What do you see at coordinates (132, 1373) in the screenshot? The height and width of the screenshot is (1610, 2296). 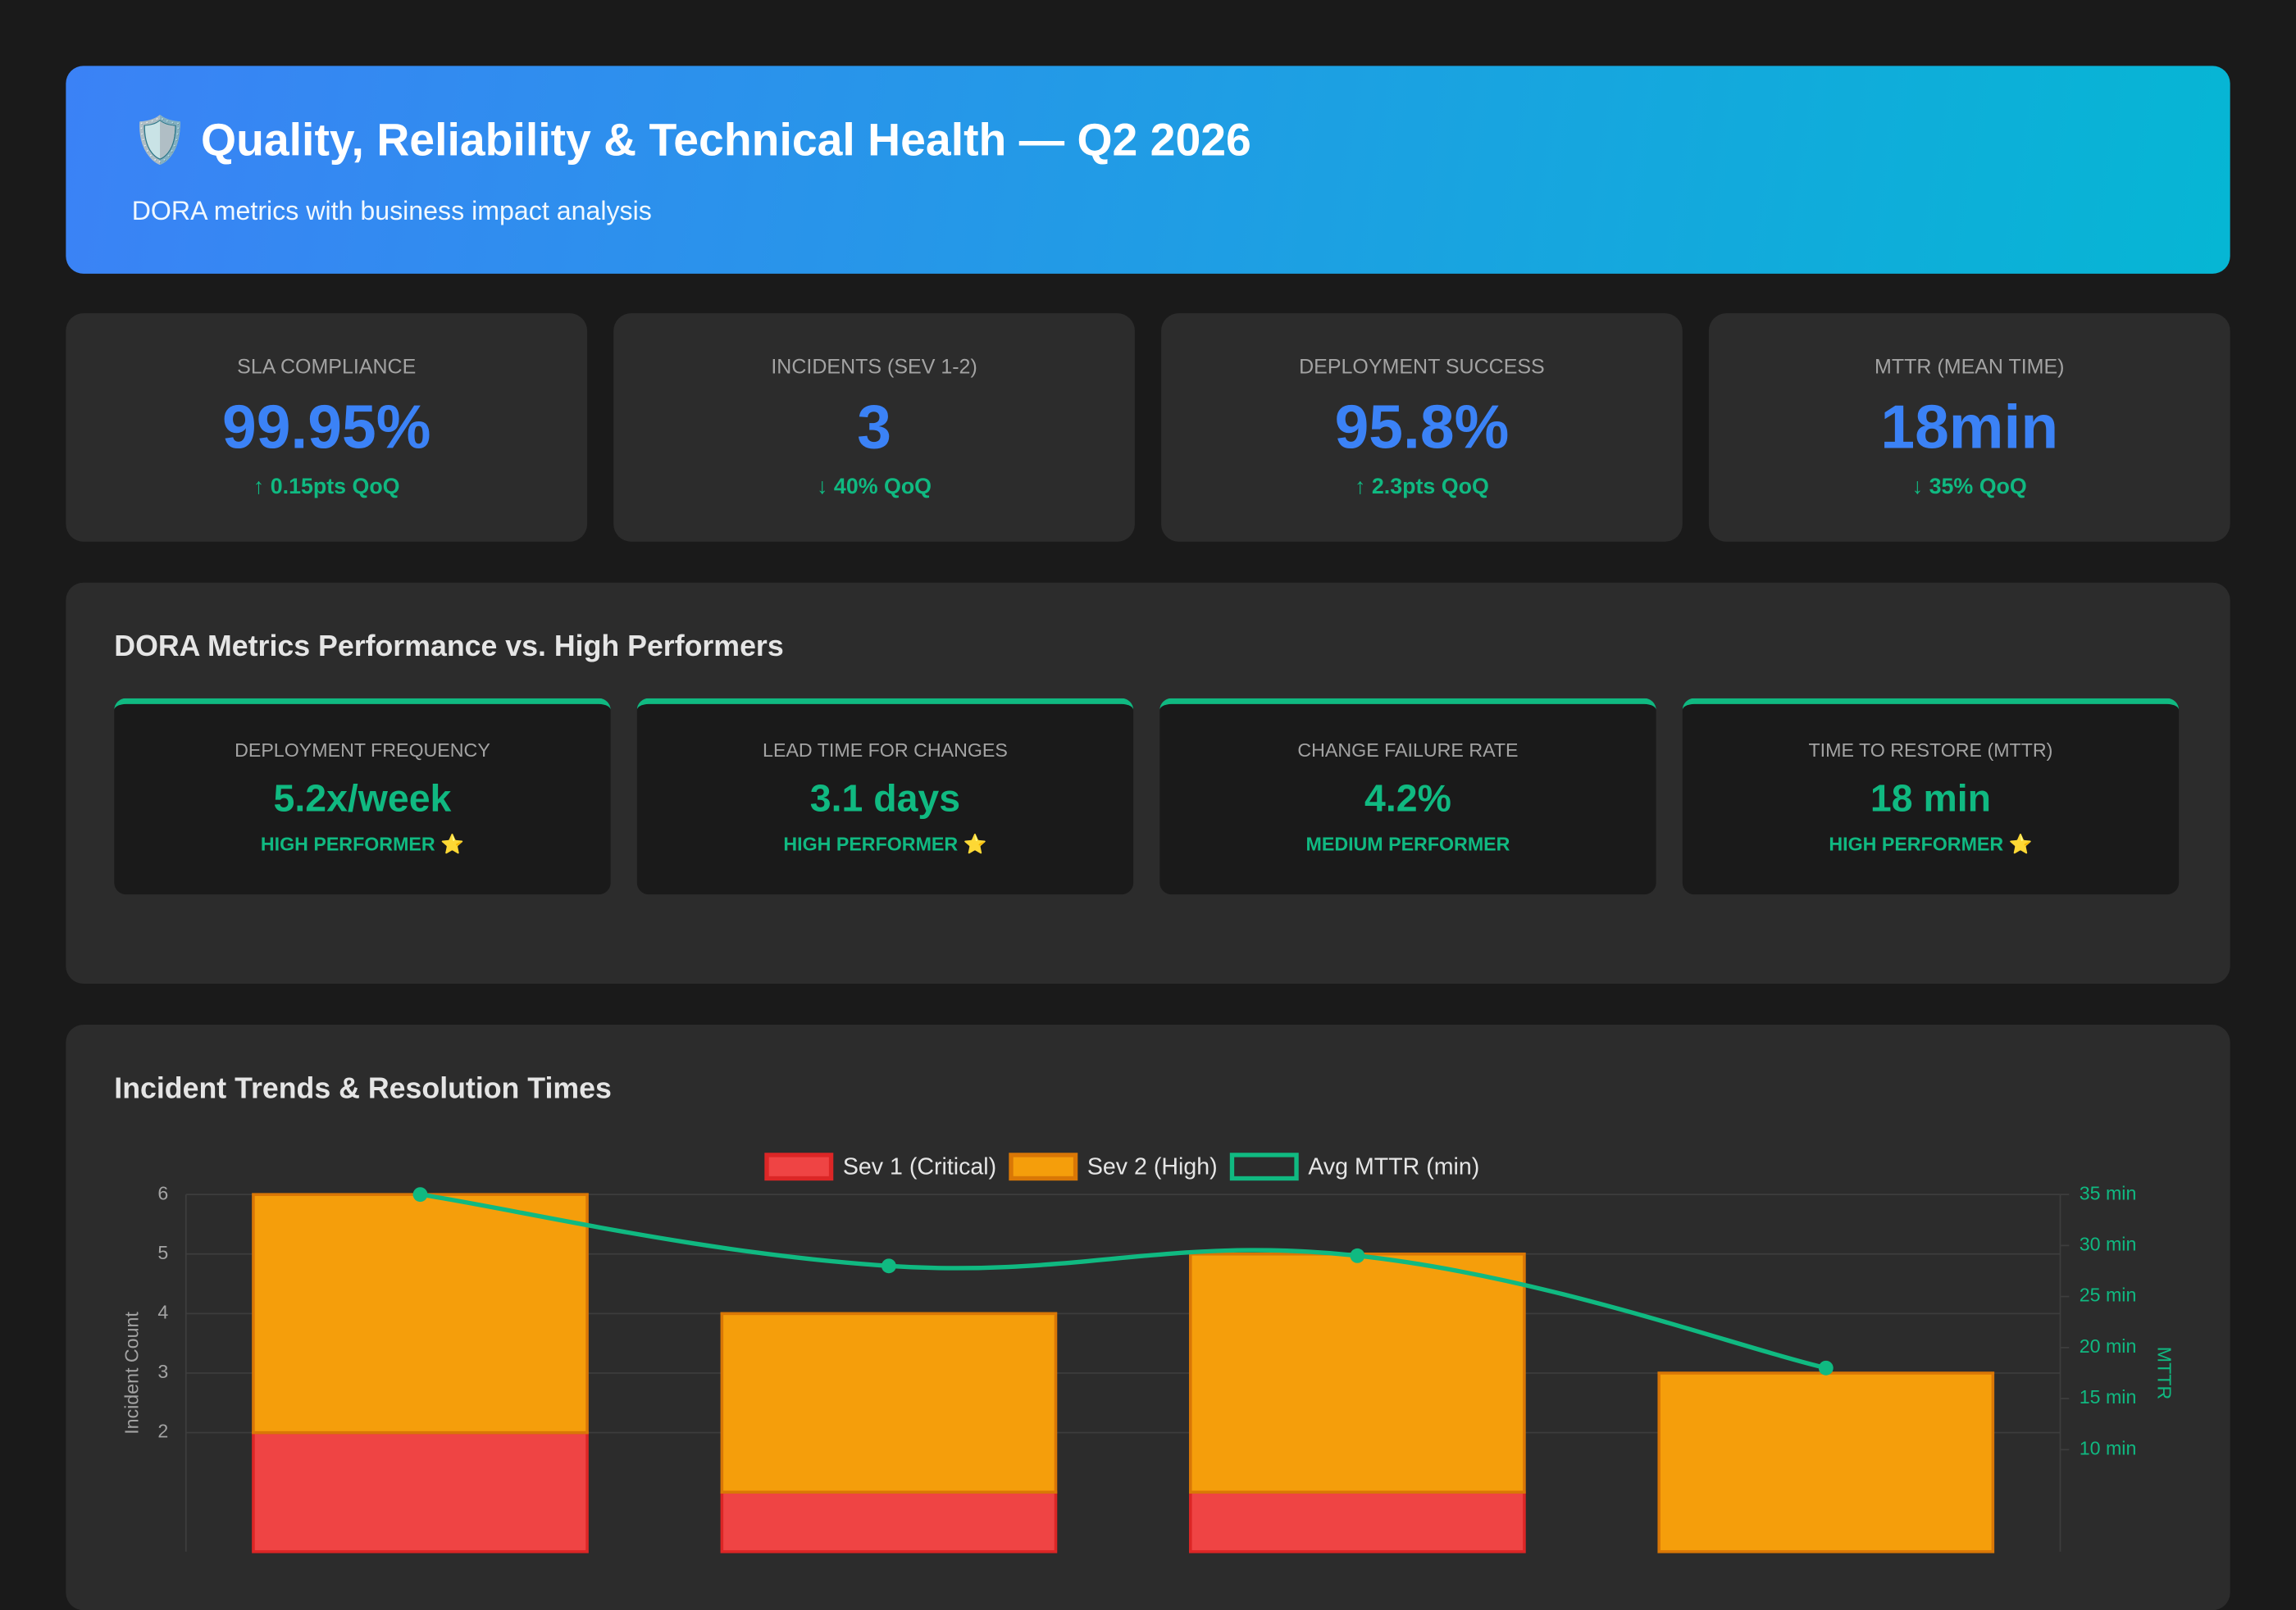 I see `y-axis-title: Incident Count` at bounding box center [132, 1373].